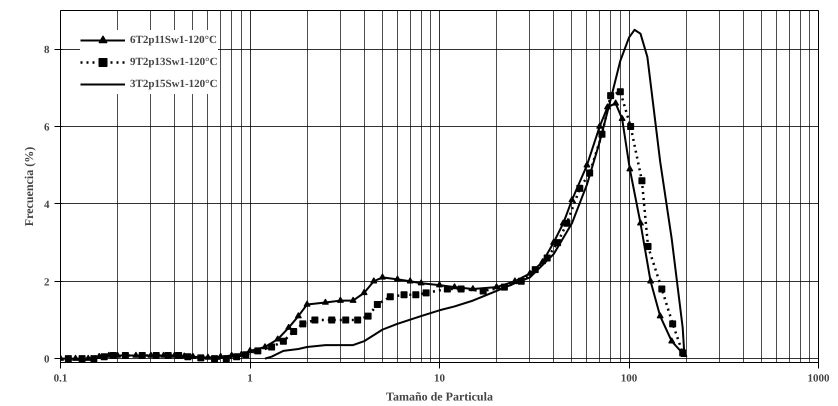  Describe the element at coordinates (174, 84) in the screenshot. I see `legend-label: 3T2p15Sw1-120°C` at that location.